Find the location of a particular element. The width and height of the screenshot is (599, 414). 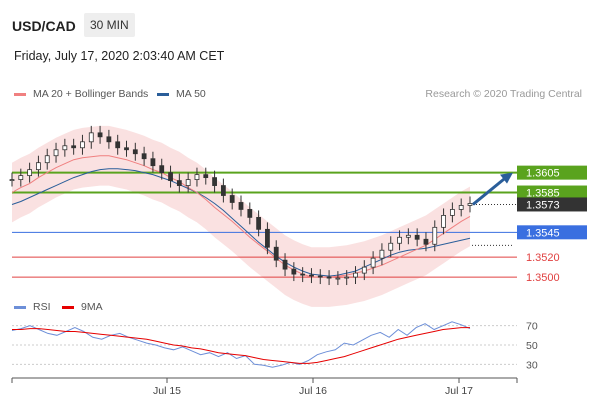

level-tag-1.3573 is located at coordinates (552, 204).